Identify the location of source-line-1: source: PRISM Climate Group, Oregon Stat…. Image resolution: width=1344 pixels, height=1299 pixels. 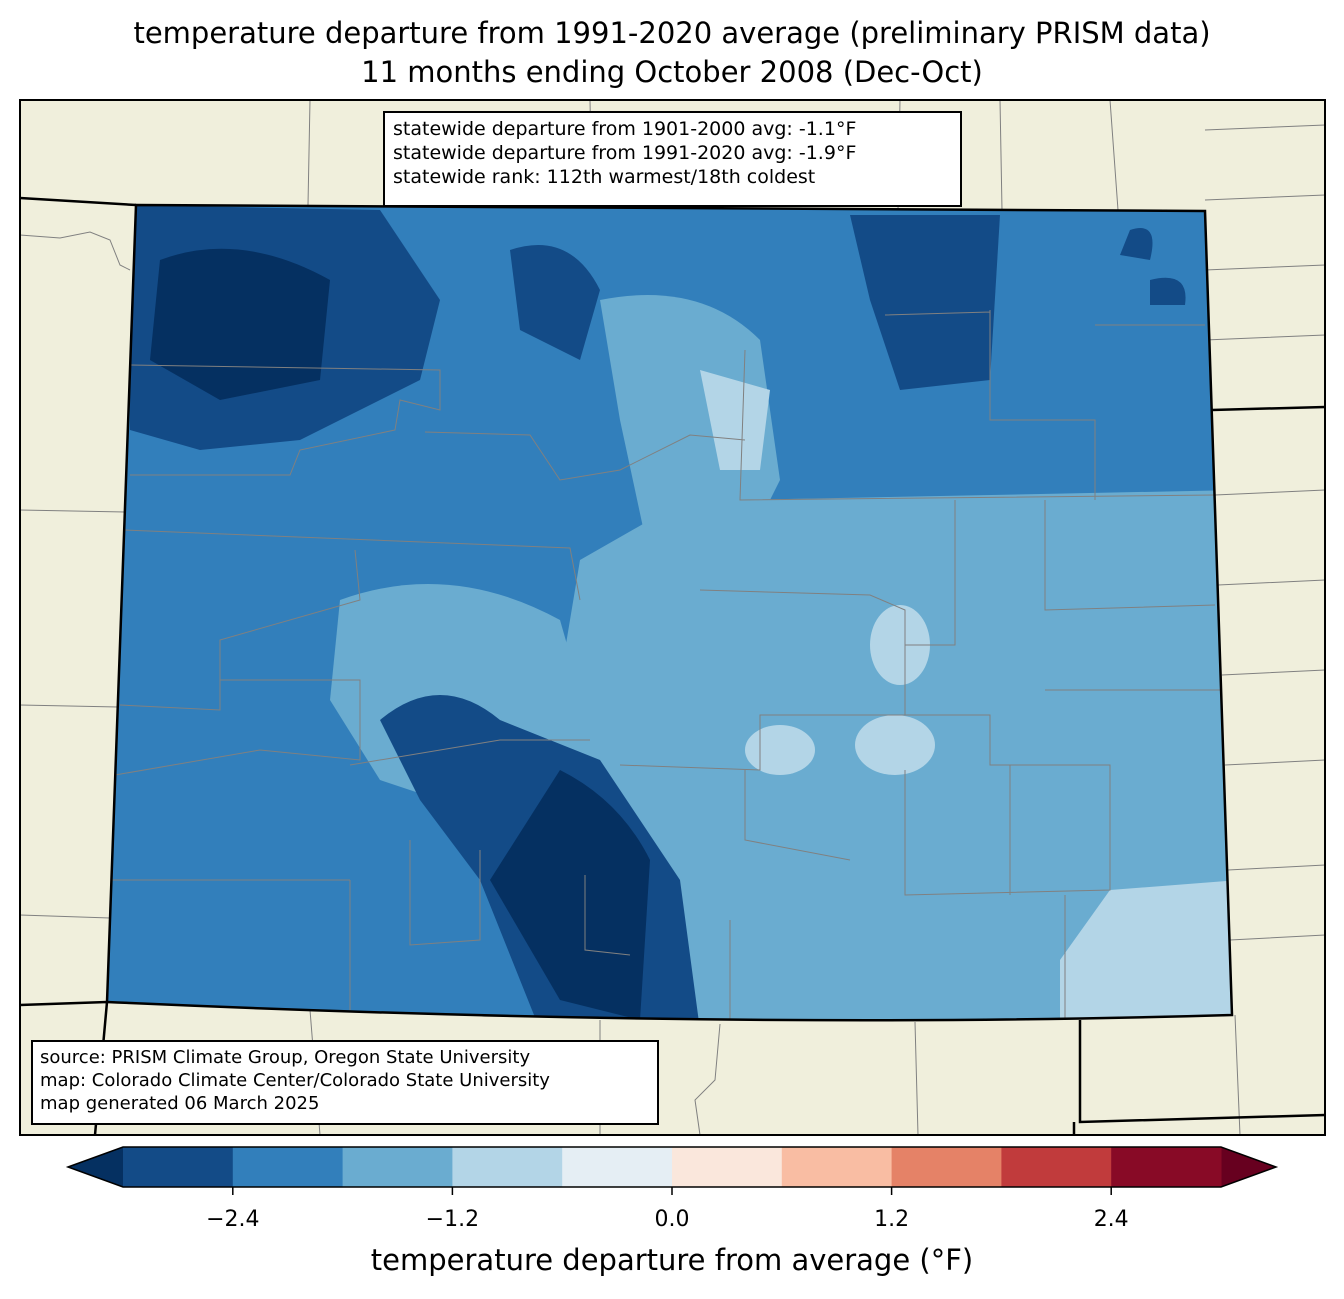
(285, 1057).